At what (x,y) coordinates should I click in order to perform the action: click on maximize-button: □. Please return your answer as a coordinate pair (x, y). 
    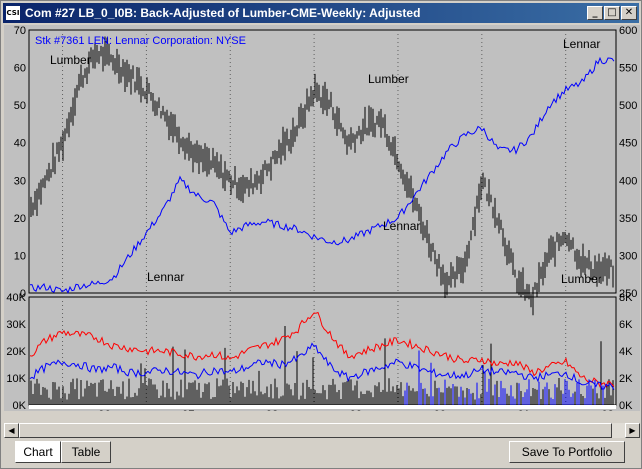
    Looking at the image, I should click on (612, 13).